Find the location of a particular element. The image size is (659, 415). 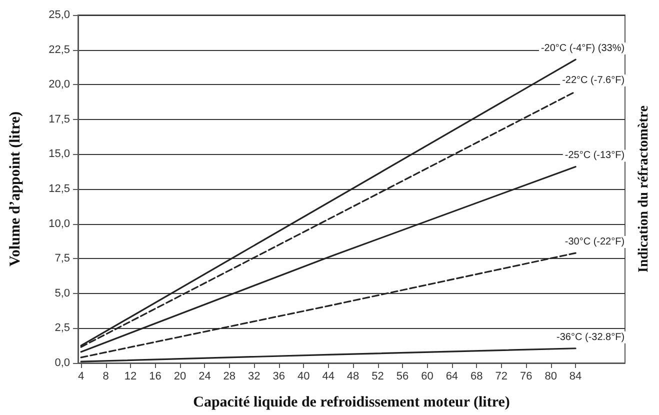

x-tick-label: 72 is located at coordinates (501, 376).